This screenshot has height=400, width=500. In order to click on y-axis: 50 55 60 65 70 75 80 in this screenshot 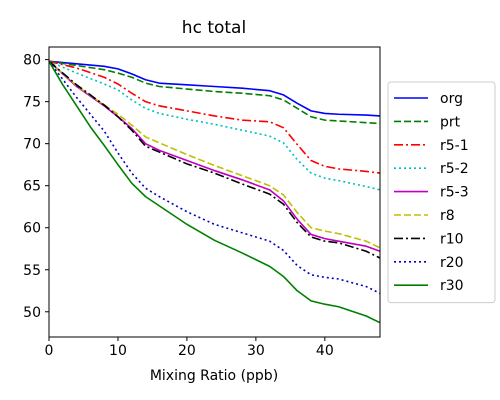, I will do `click(36, 187)`.